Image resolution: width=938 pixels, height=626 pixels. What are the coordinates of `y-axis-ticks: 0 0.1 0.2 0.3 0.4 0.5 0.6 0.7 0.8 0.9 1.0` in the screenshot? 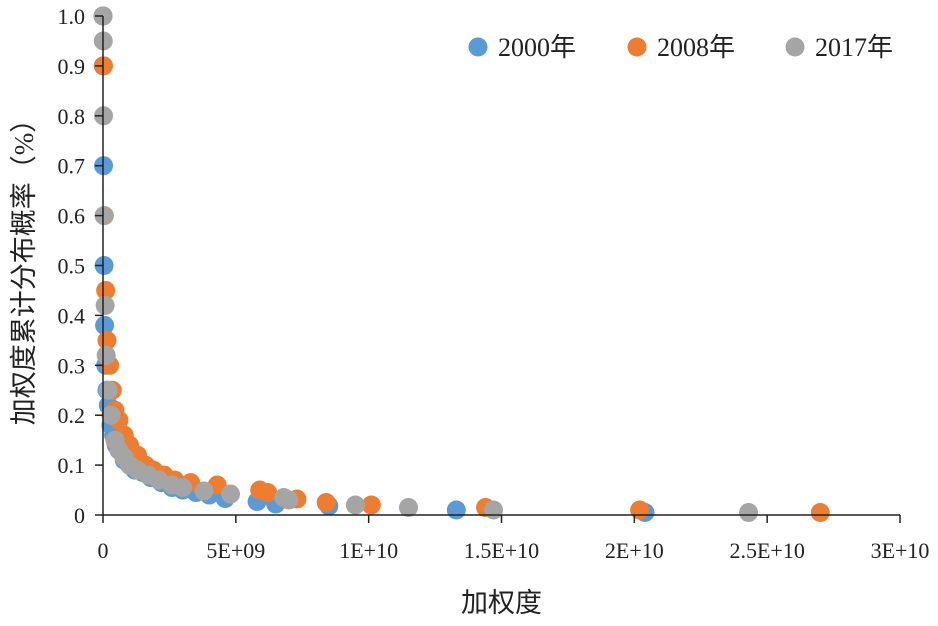 It's located at (80, 266).